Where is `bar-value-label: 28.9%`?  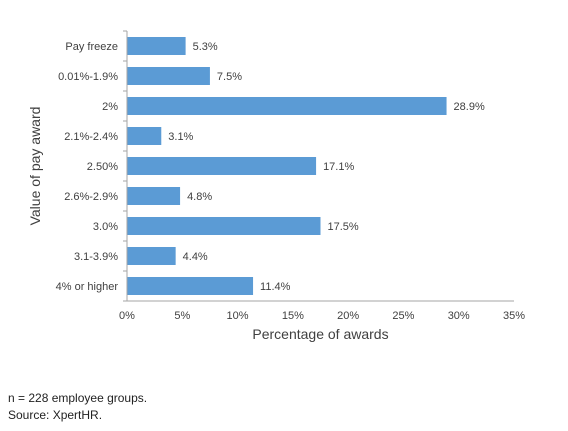
bar-value-label: 28.9% is located at coordinates (469, 107).